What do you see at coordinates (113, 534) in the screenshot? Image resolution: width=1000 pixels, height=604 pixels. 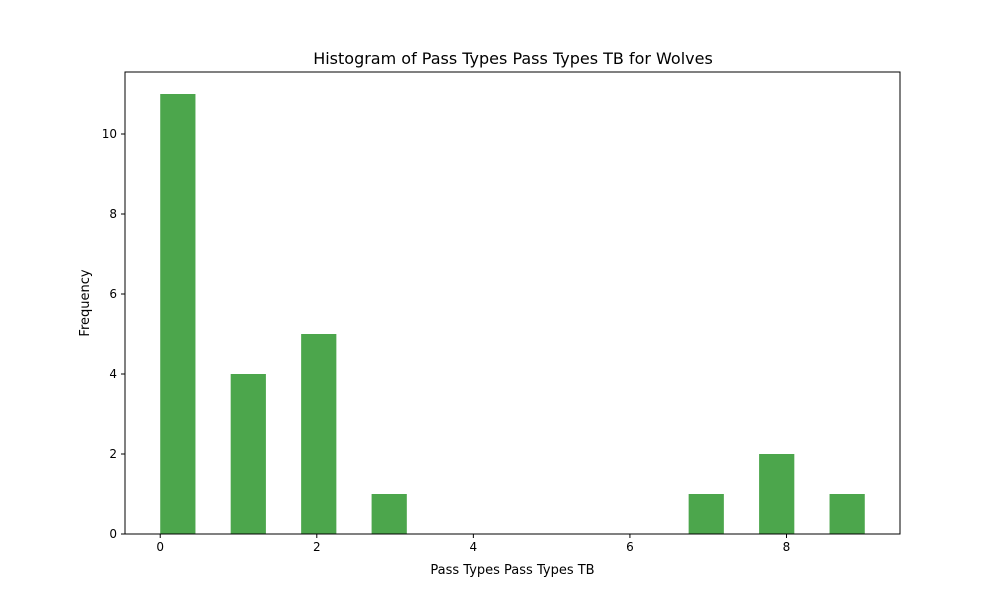 I see `y-tick-label: 0` at bounding box center [113, 534].